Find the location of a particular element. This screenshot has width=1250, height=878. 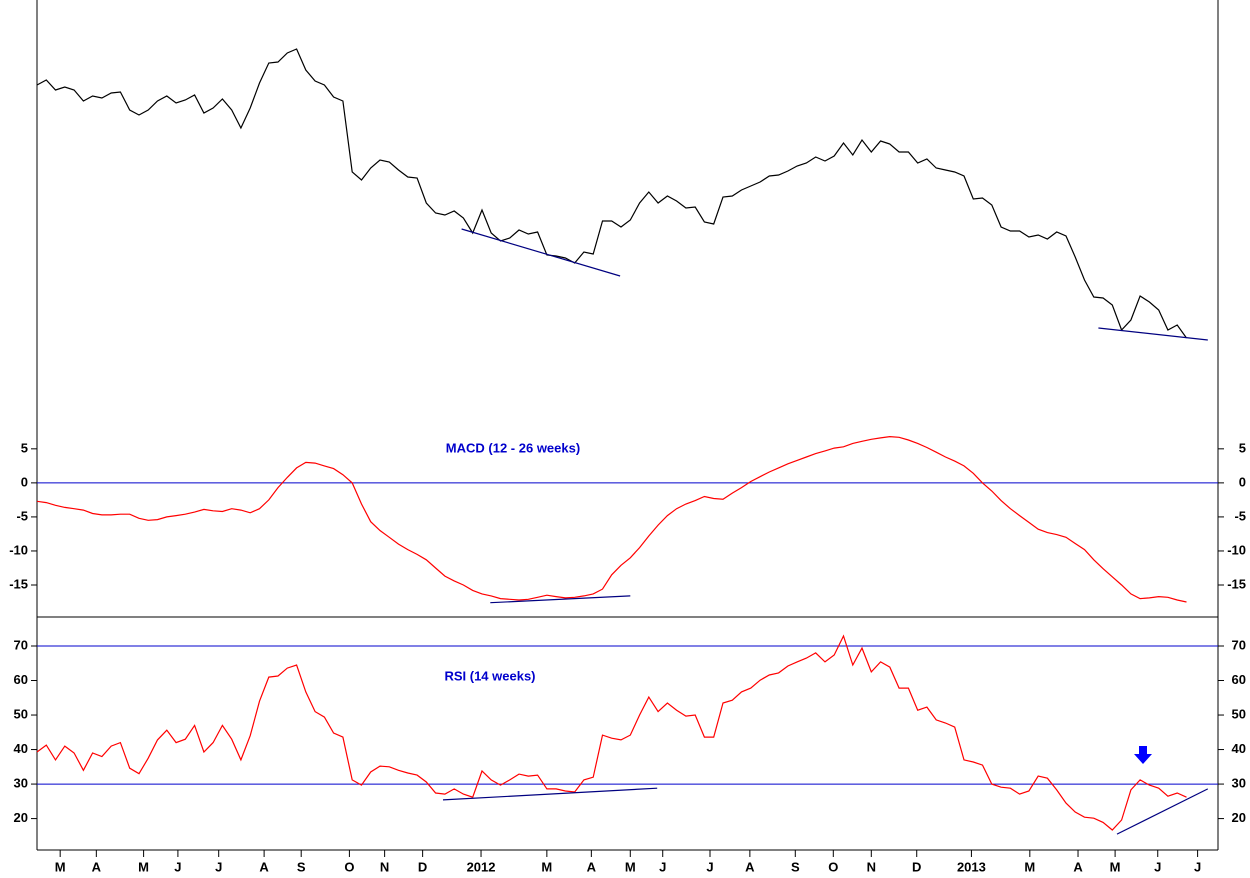

y-tick-label: 70 is located at coordinates (21, 644).